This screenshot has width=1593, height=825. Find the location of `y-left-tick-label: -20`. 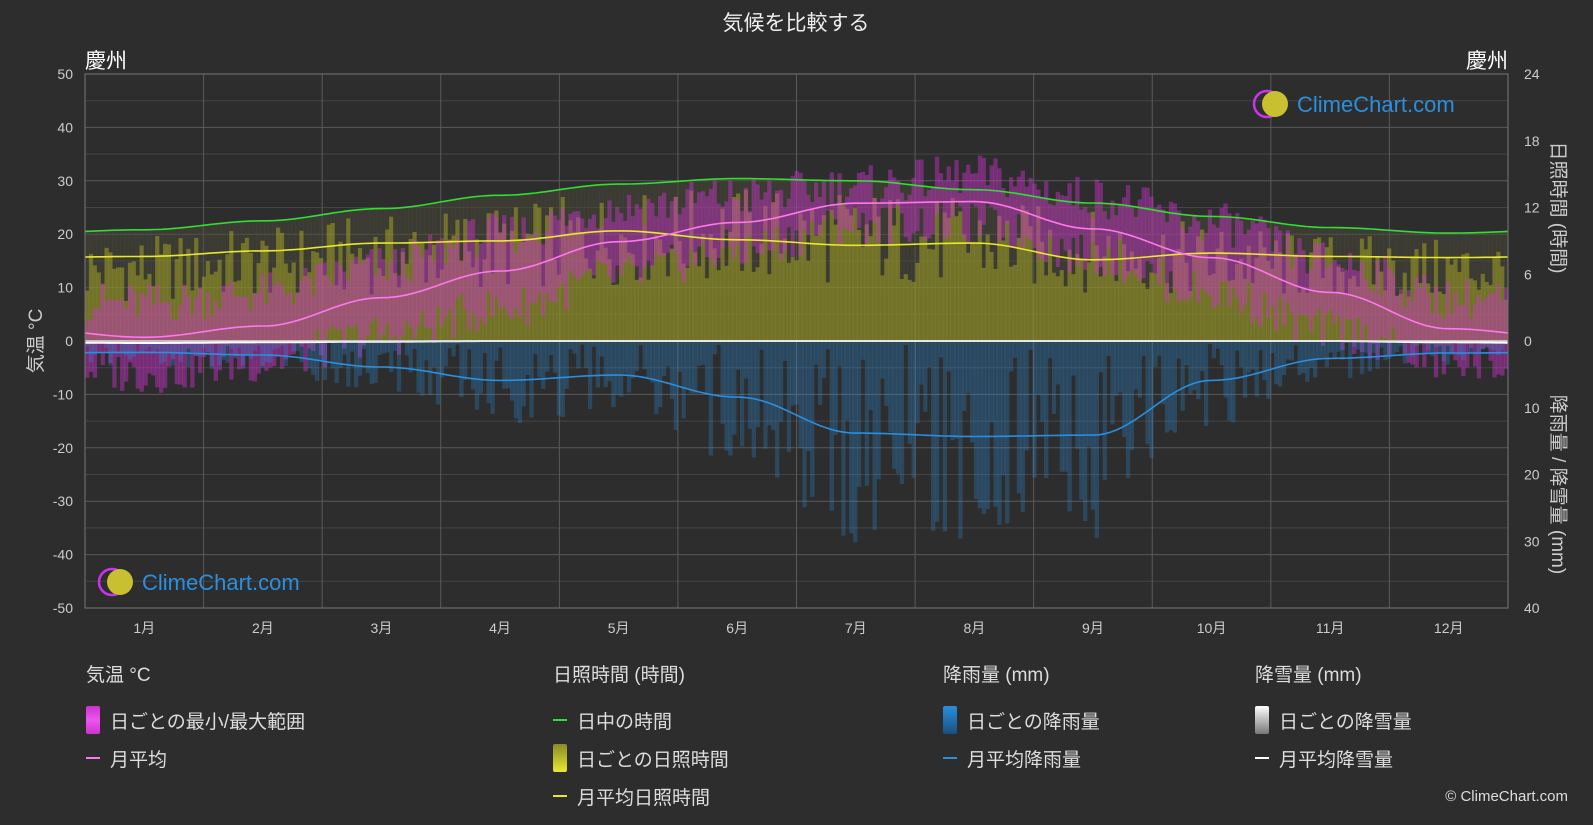

y-left-tick-label: -20 is located at coordinates (63, 448).